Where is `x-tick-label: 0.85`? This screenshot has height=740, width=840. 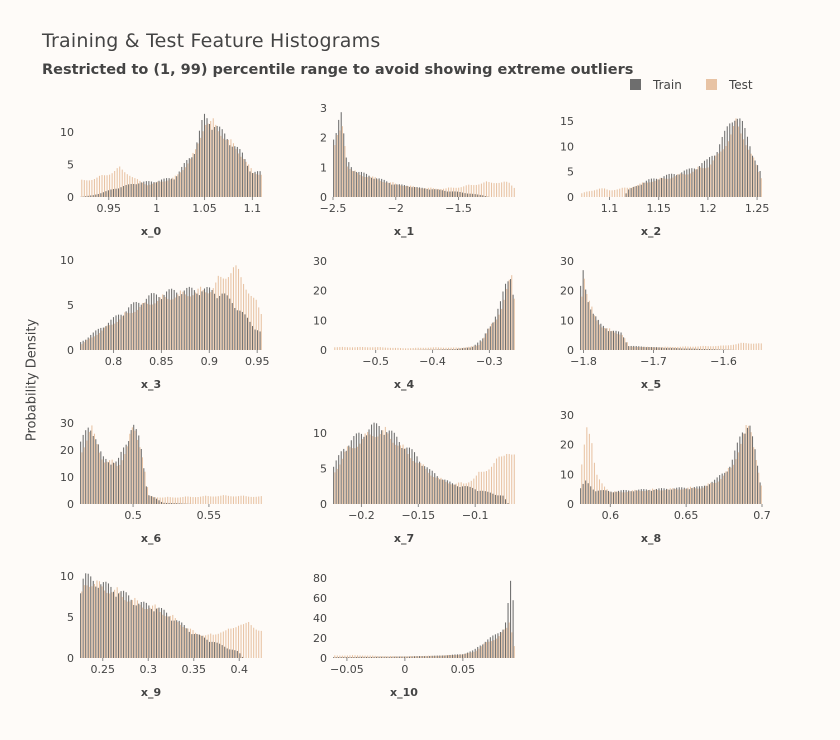 x-tick-label: 0.85 is located at coordinates (161, 361).